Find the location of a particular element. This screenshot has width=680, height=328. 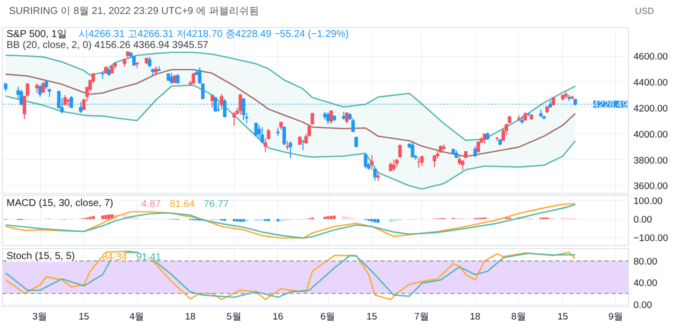

annotation: 4.87 is located at coordinates (151, 204).